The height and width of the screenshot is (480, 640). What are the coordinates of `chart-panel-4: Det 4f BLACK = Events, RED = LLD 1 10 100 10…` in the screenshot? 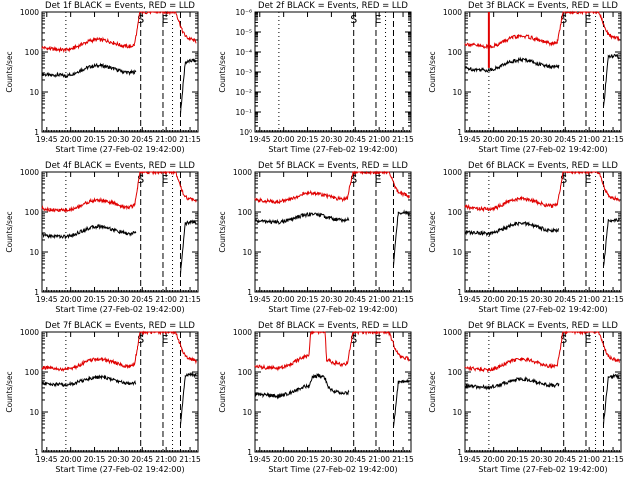 It's located at (103, 237).